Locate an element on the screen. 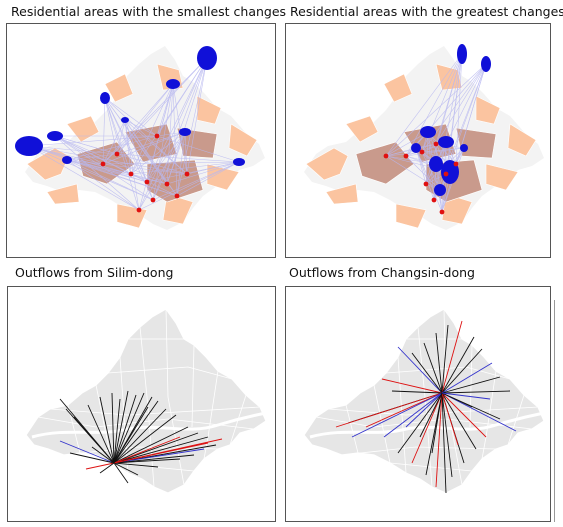 This screenshot has width=563, height=527. panel-title-silim-outflows: Outflows from Silim-dong is located at coordinates (94, 272).